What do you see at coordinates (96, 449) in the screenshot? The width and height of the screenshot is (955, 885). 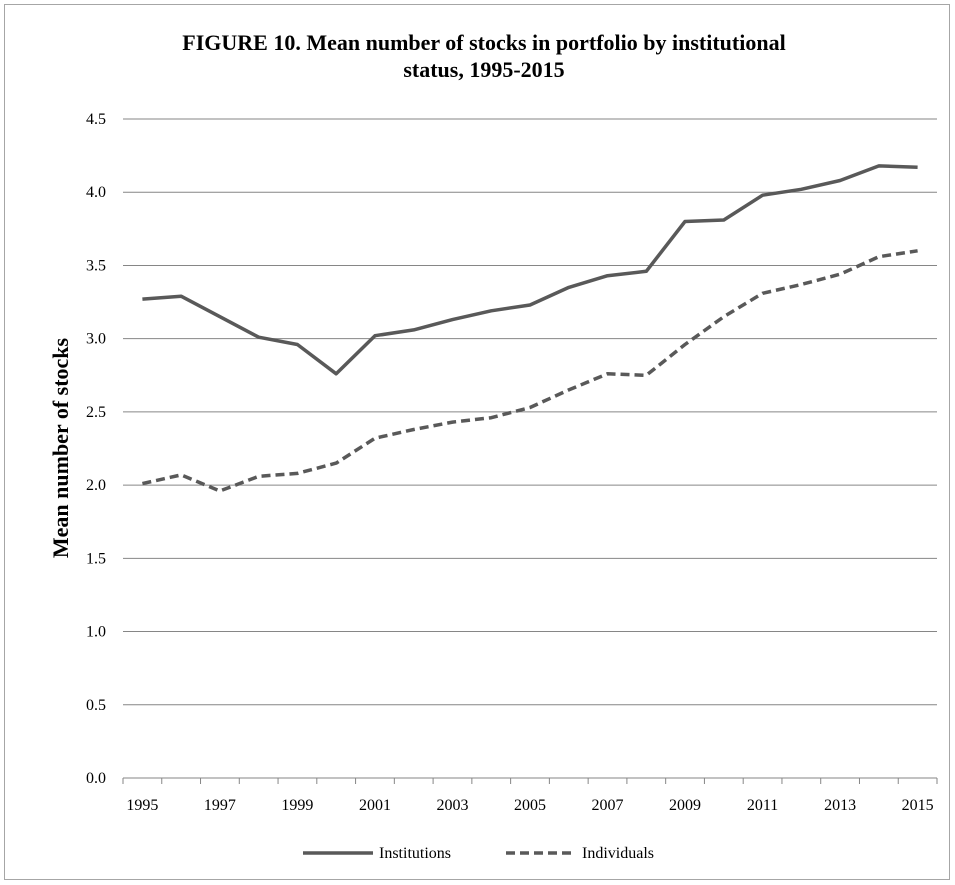 I see `y-axis-ticks: 0.0 0.5 1.0 1.5 2.0 2.5 3.0 3.5 4.0 4.5` at bounding box center [96, 449].